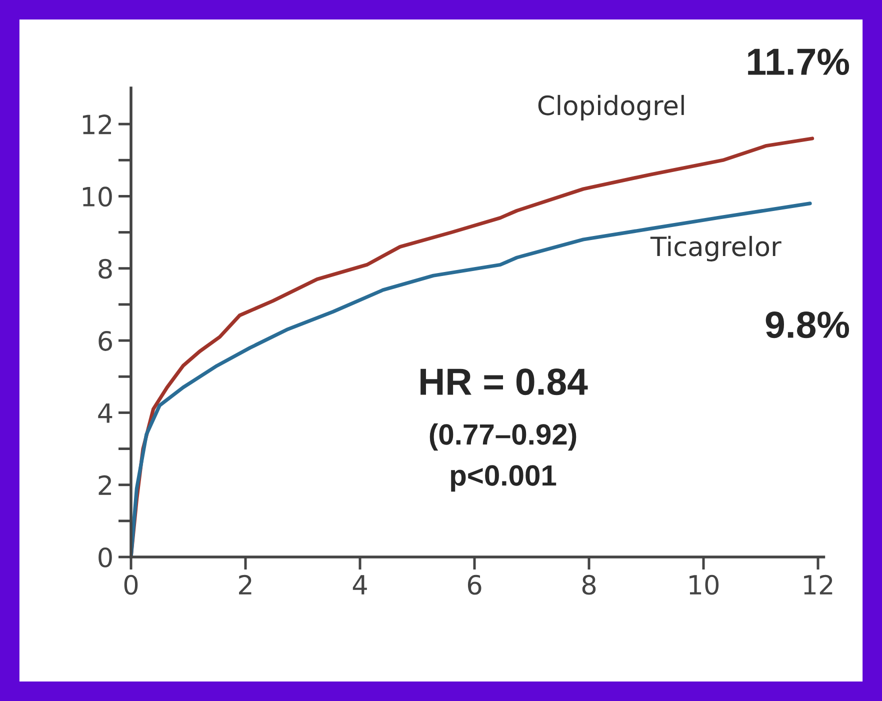 This screenshot has width=882, height=701. Describe the element at coordinates (245, 584) in the screenshot. I see `x-tick-label: 2` at that location.